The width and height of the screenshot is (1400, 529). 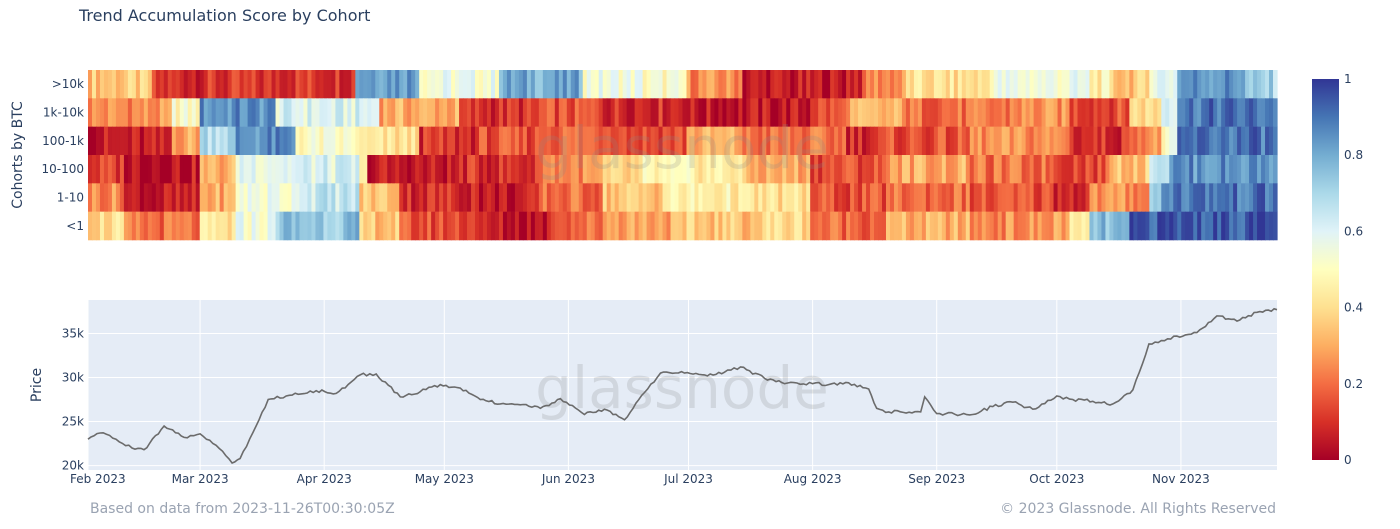 I want to click on heatmap-y-tick-label: 1k-10k, so click(x=63, y=113).